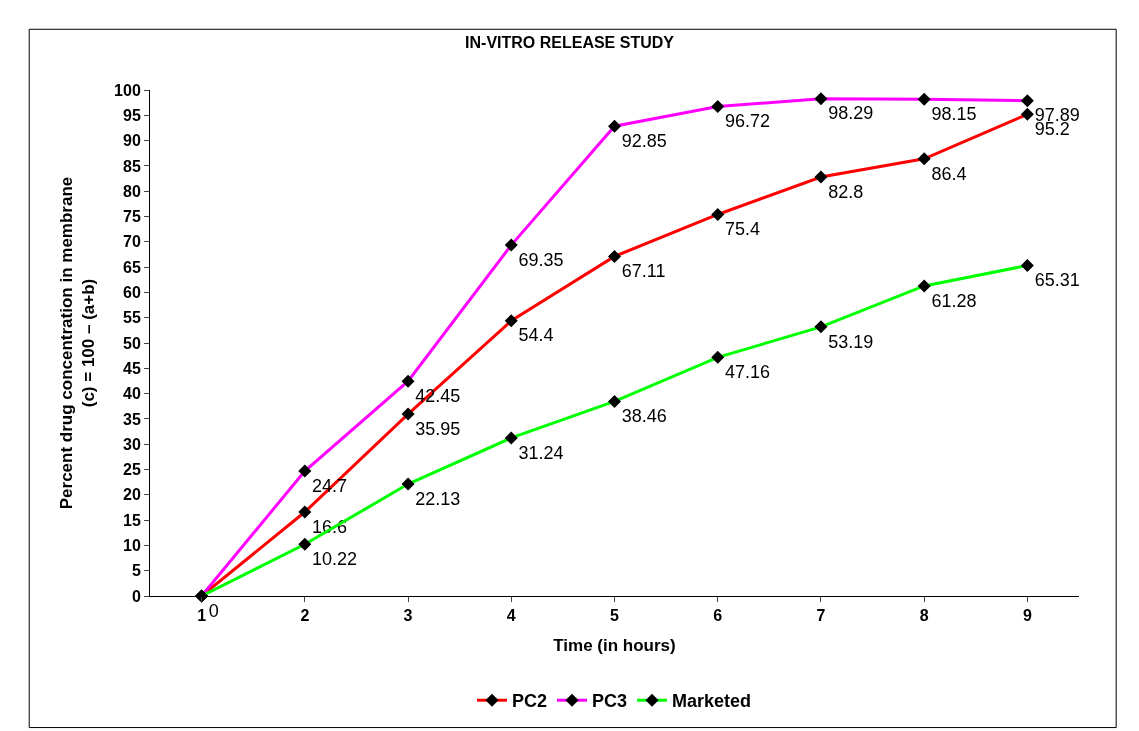 The image size is (1139, 731). What do you see at coordinates (644, 140) in the screenshot?
I see `data-label: 92.85` at bounding box center [644, 140].